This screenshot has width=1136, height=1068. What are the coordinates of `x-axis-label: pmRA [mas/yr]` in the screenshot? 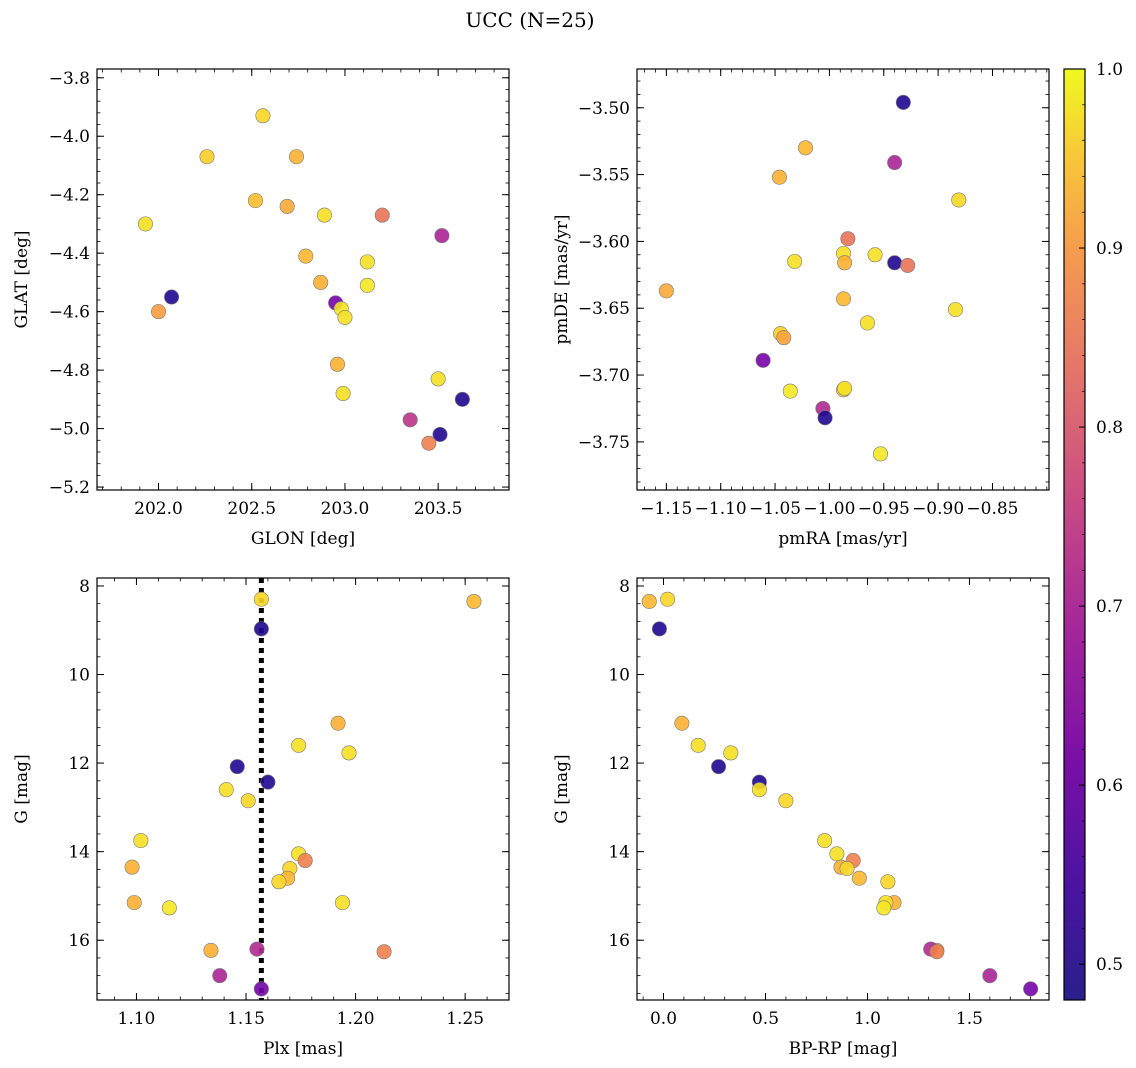 It's located at (842, 539).